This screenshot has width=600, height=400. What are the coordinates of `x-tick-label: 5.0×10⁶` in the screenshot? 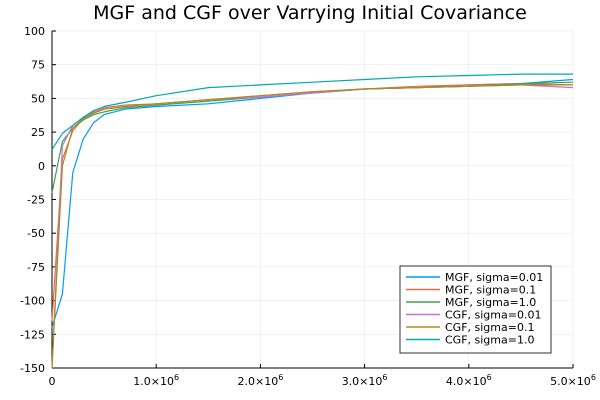 It's located at (573, 380).